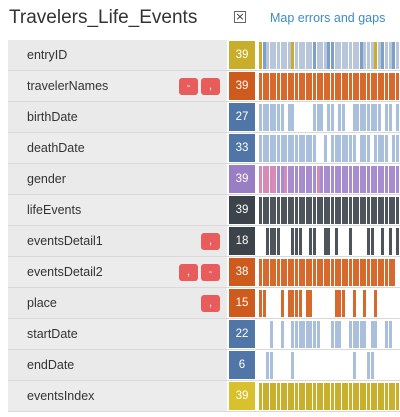  What do you see at coordinates (117, 303) in the screenshot?
I see `column-label-cell: place,` at bounding box center [117, 303].